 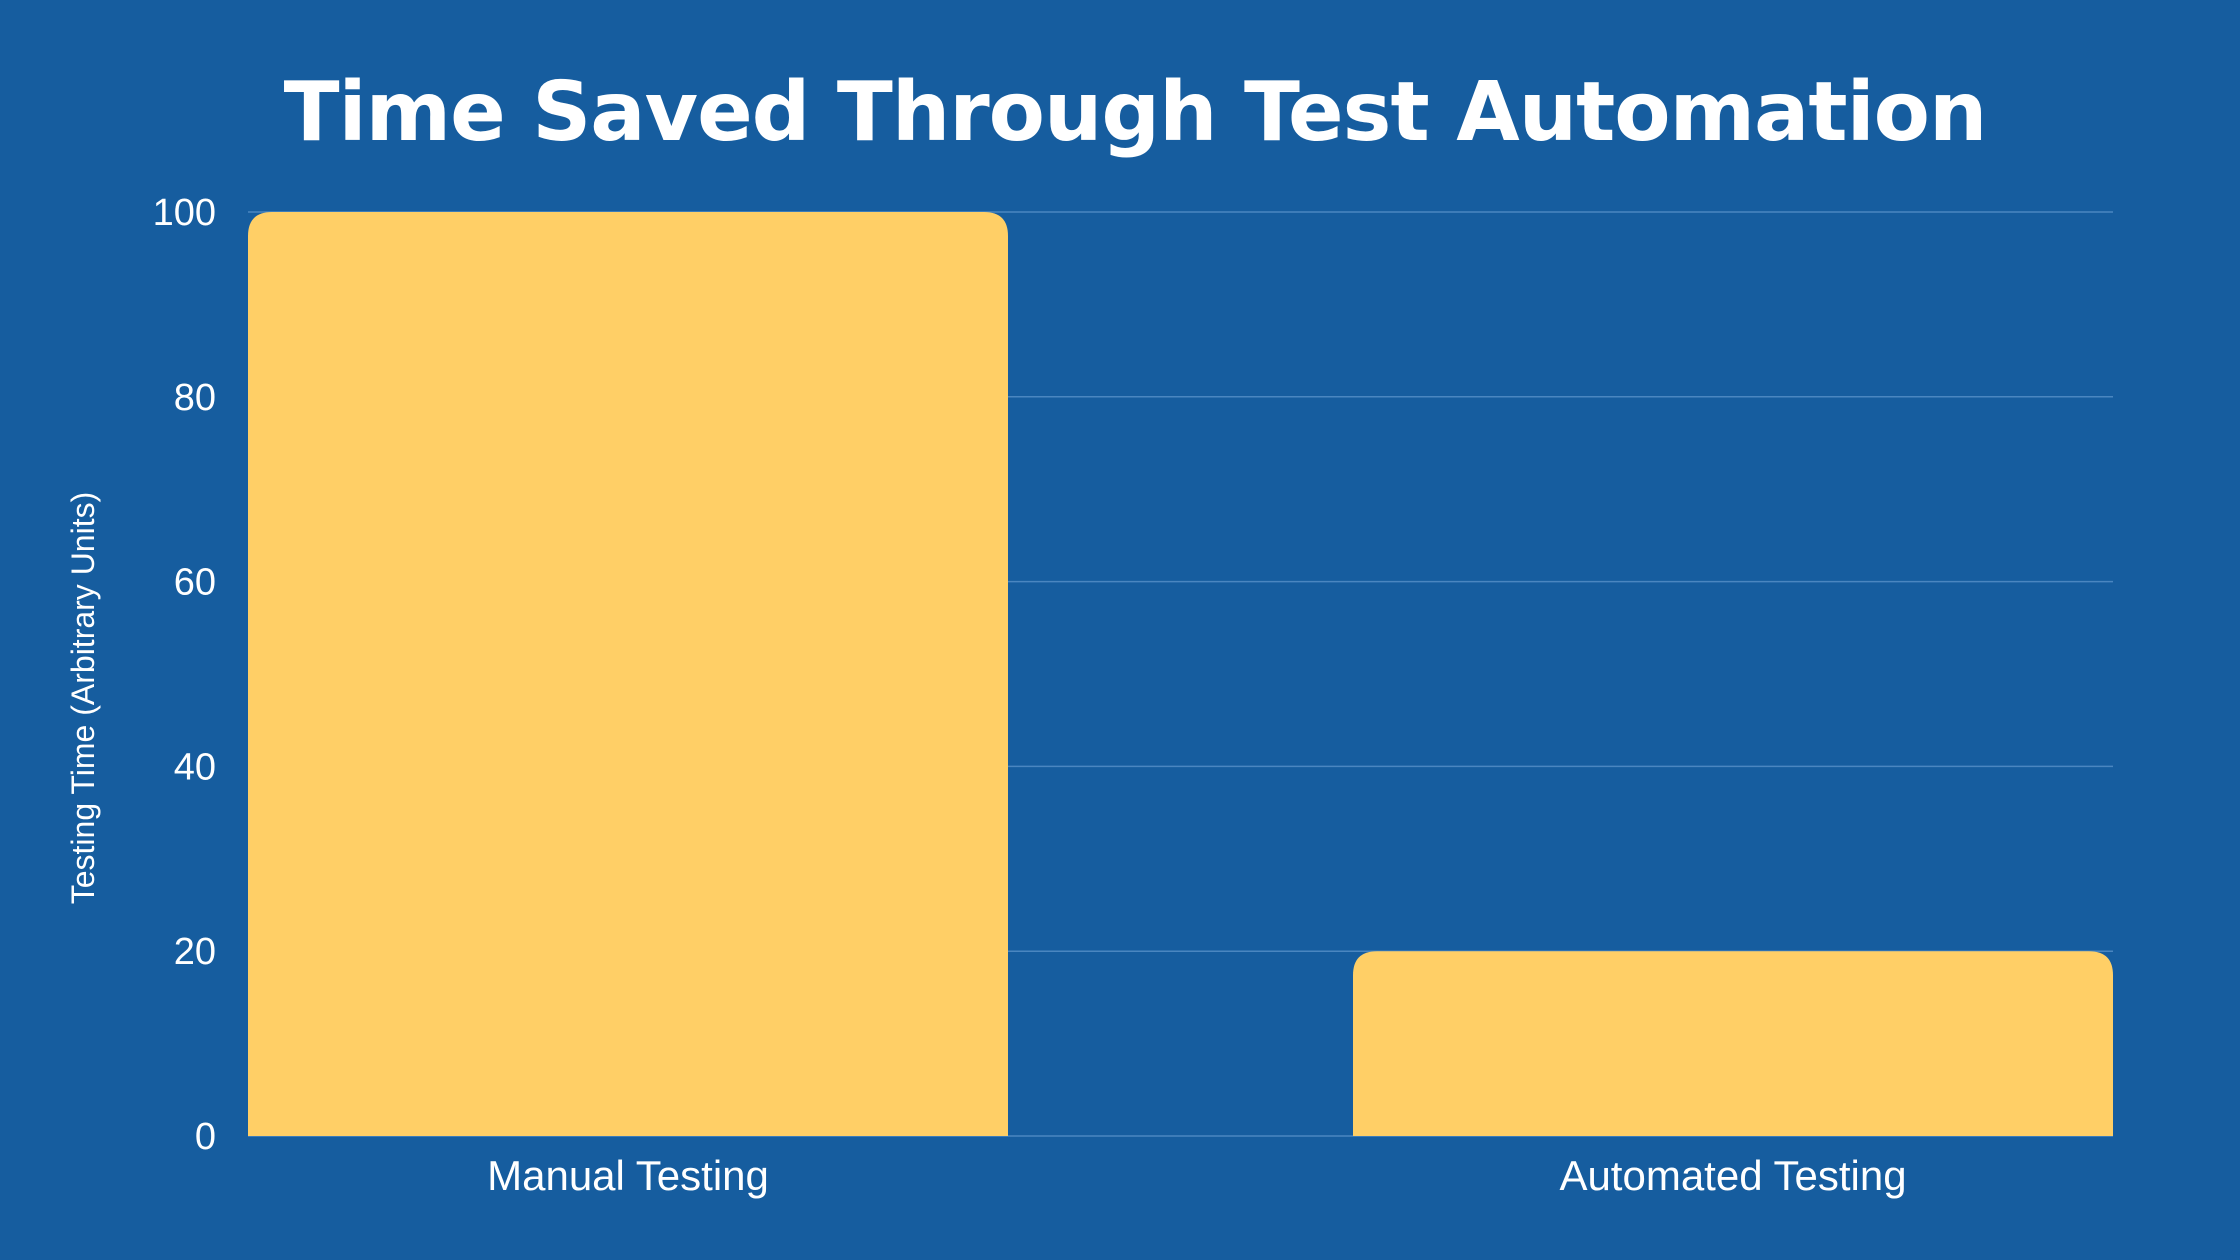 I want to click on y-tick-label-0: 0, so click(x=205, y=1137).